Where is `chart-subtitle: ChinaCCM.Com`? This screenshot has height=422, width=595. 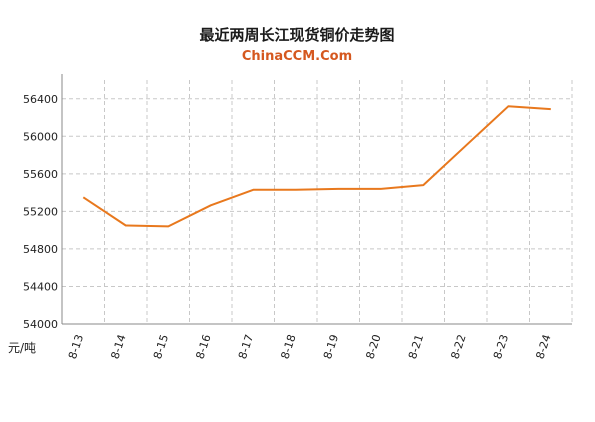
chart-subtitle: ChinaCCM.Com is located at coordinates (297, 56).